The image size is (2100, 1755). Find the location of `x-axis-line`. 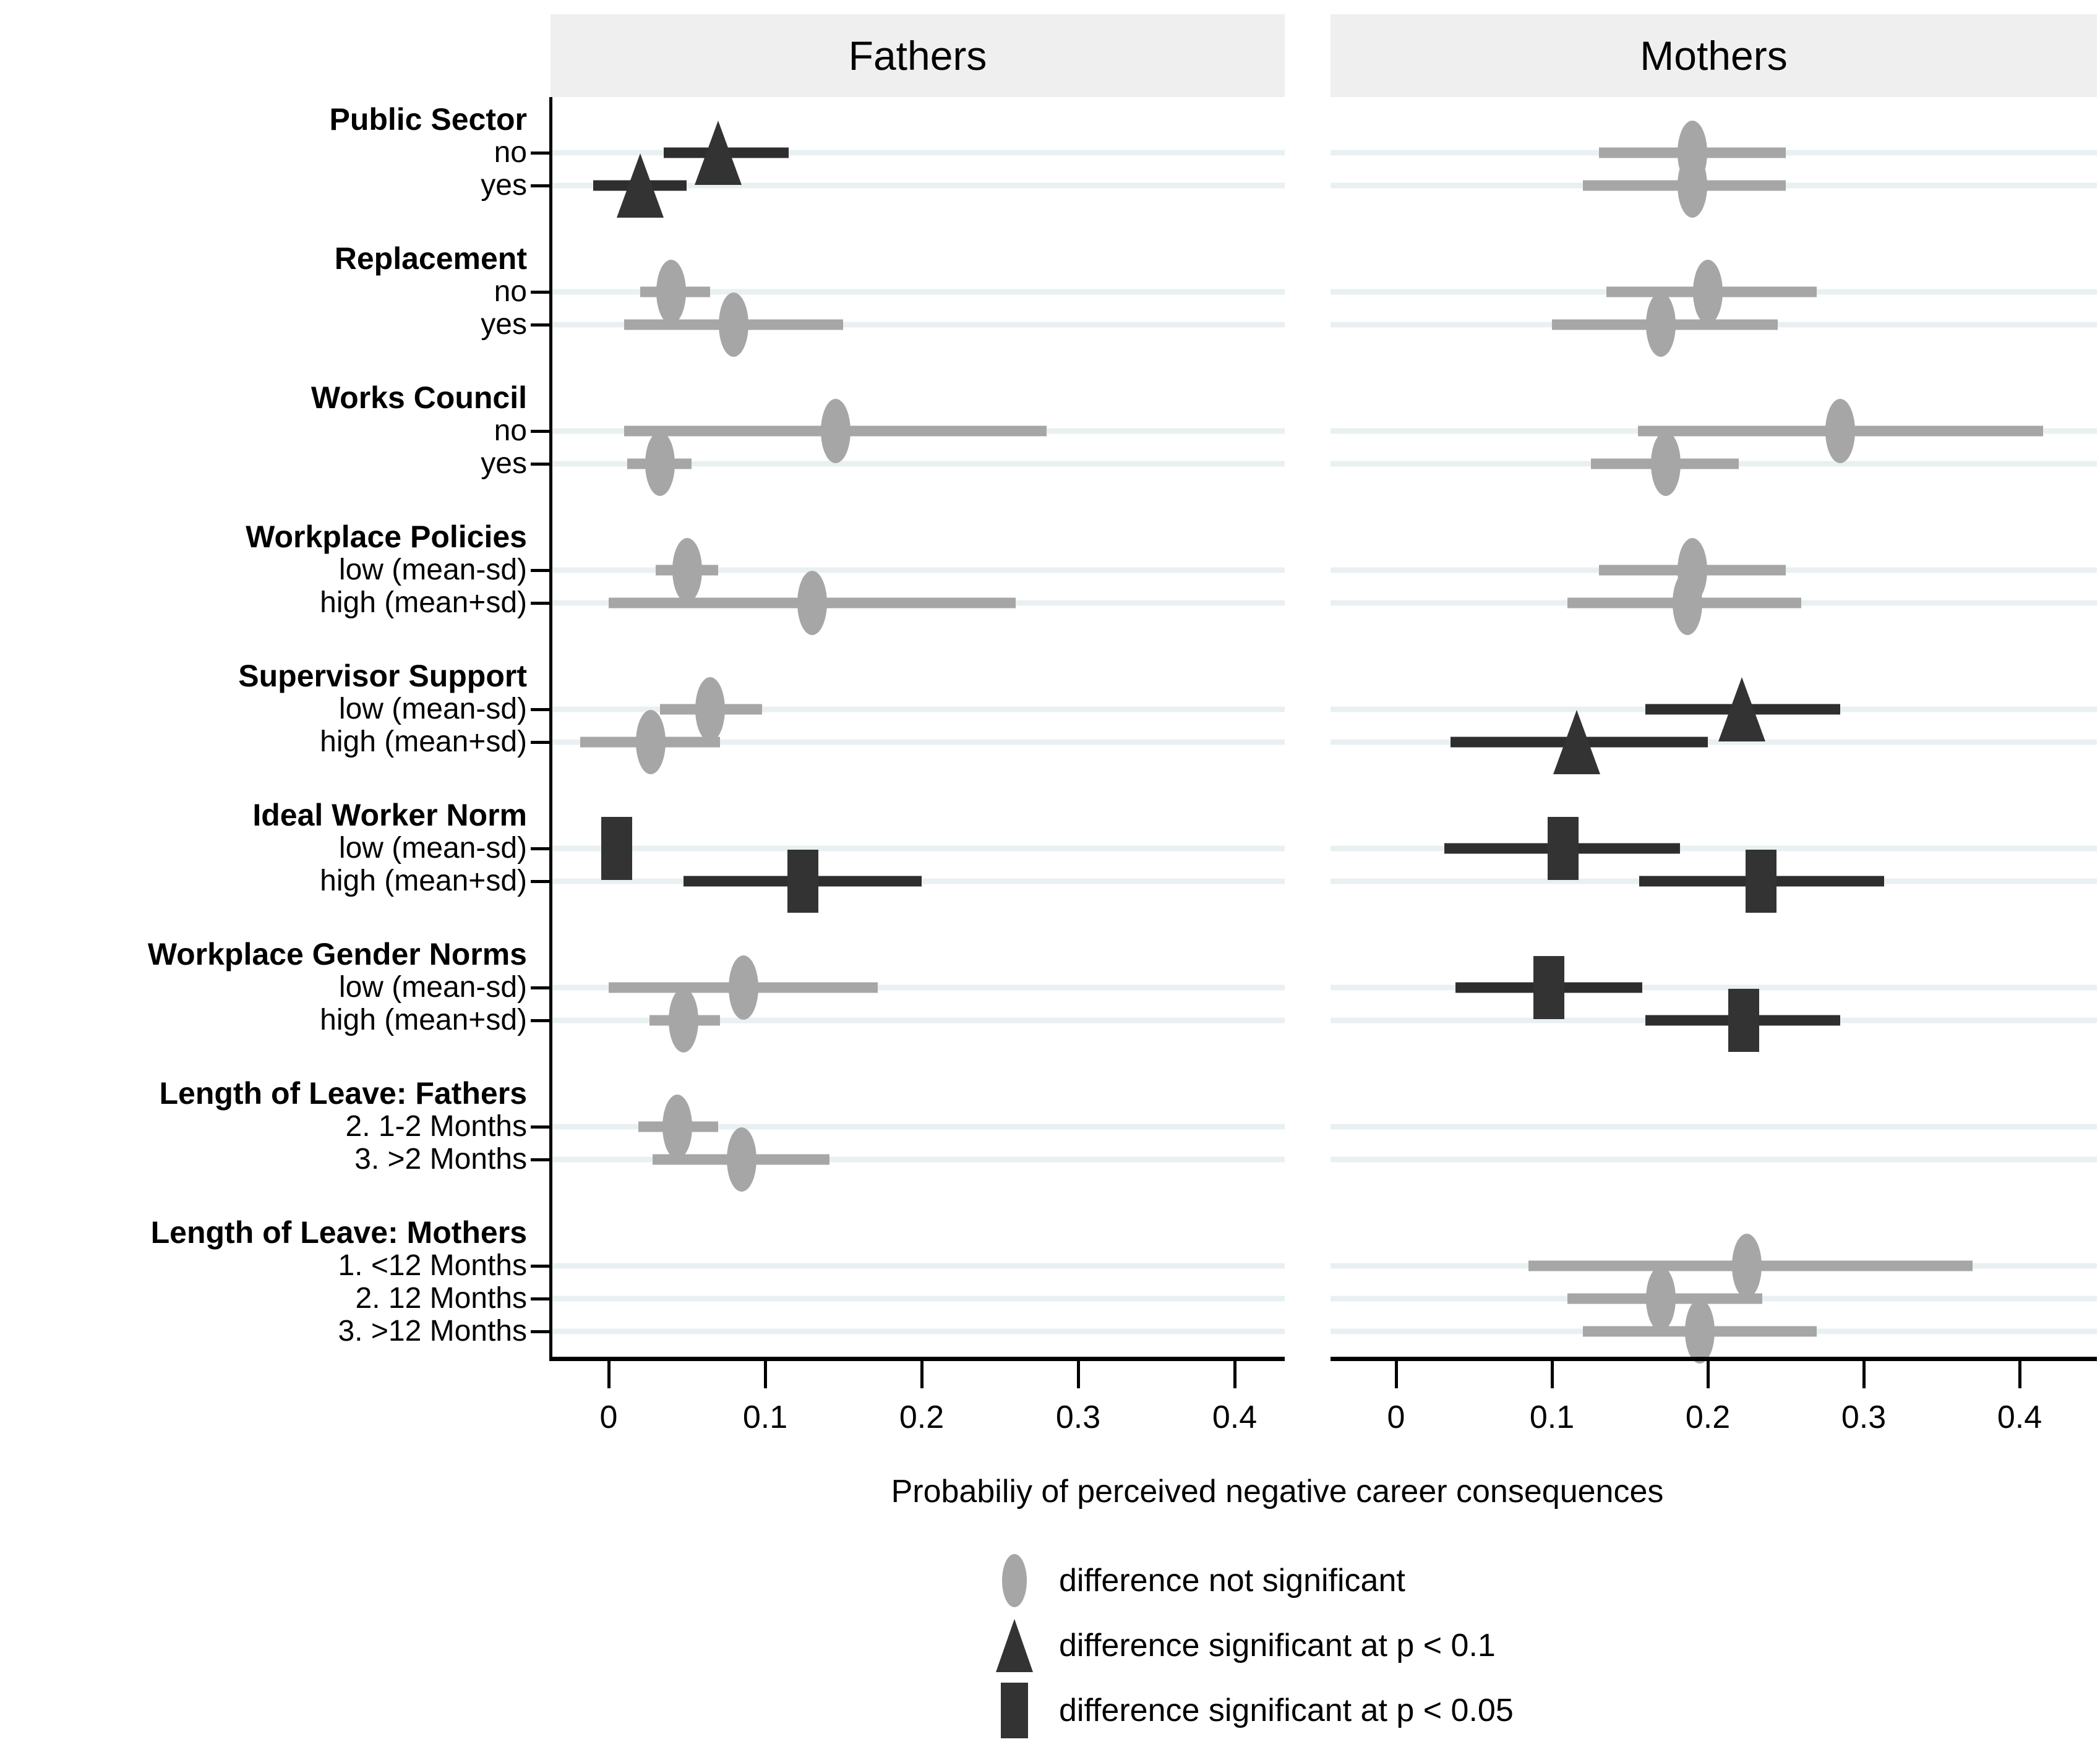

x-axis-line is located at coordinates (1714, 1359).